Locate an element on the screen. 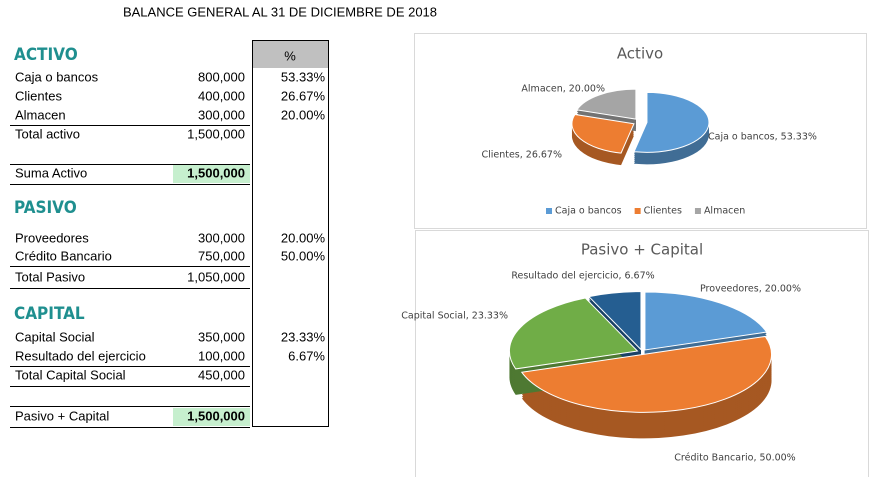  percent: 6.67% is located at coordinates (306, 355).